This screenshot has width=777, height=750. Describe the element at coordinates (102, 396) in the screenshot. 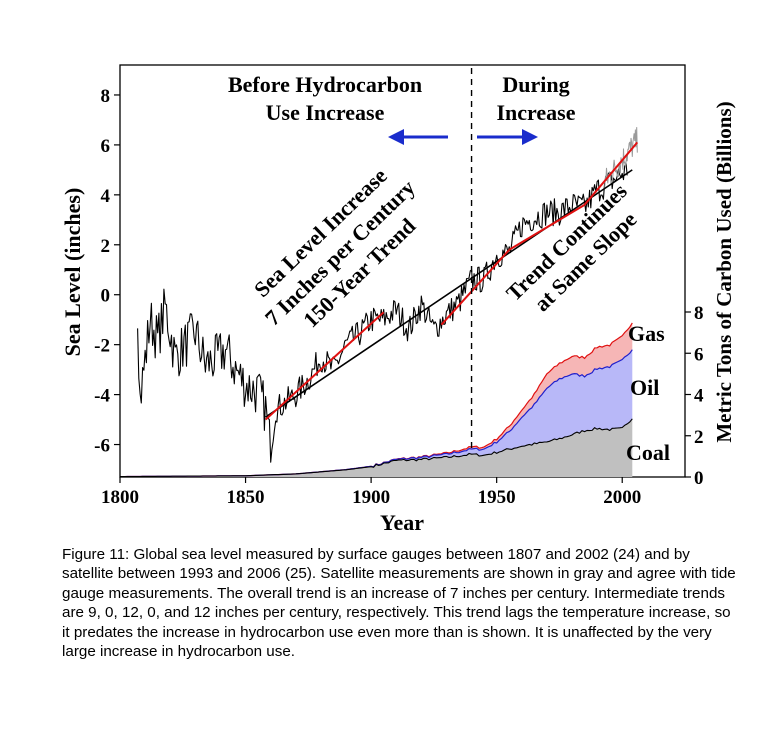

I see `y-left-tick-label-1: -4` at that location.